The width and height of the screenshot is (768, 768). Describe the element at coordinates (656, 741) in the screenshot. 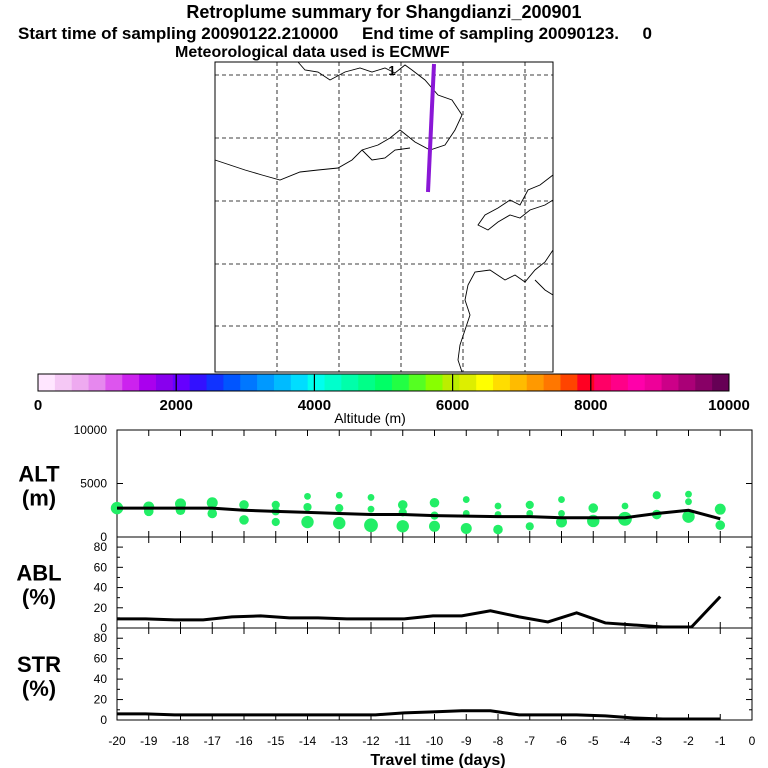

I see `x-tick-label: -3` at that location.